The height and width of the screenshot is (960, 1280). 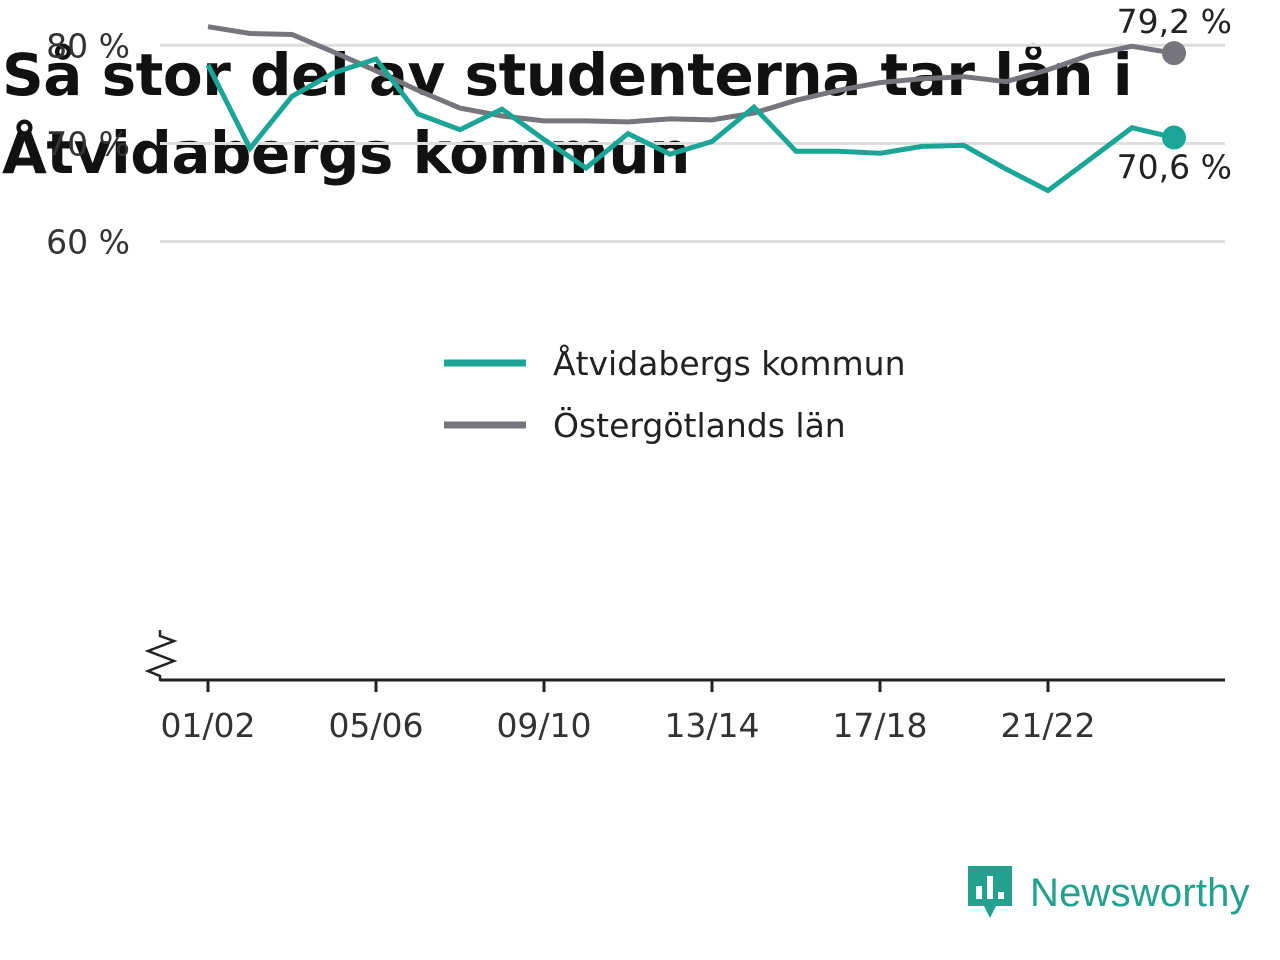 What do you see at coordinates (375, 725) in the screenshot?
I see `x-tick-label: 05/06` at bounding box center [375, 725].